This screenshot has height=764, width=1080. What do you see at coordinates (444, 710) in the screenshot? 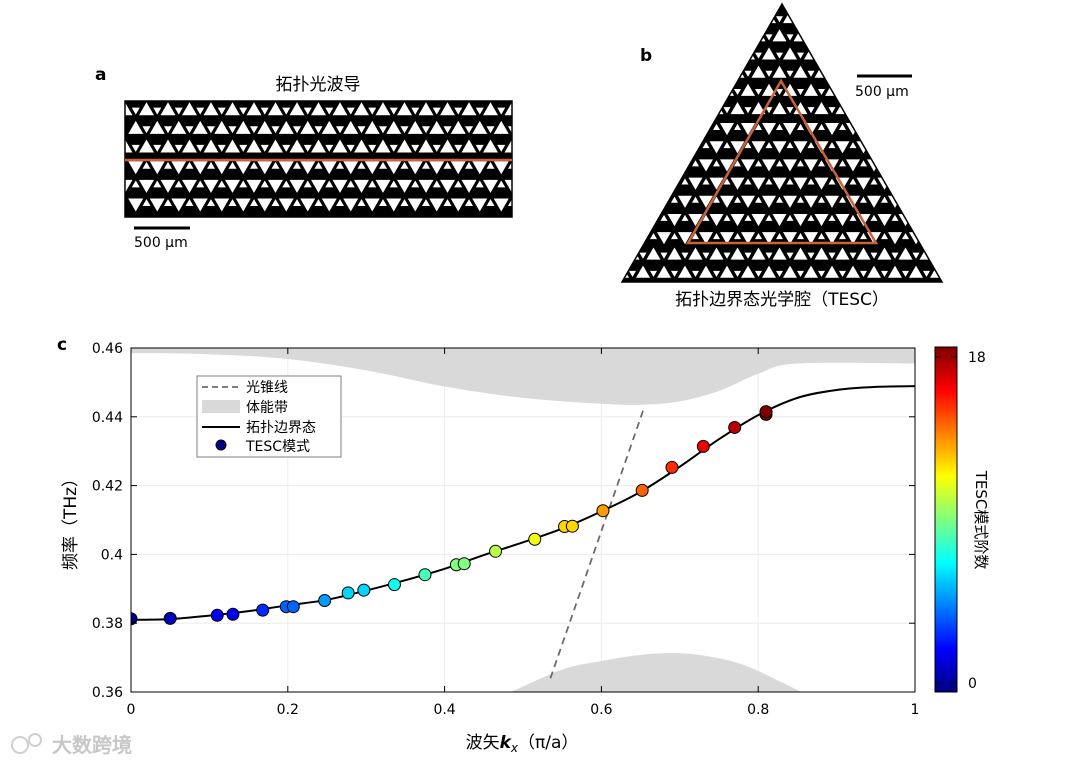
I see `x-tick-label: 0.4` at bounding box center [444, 710].